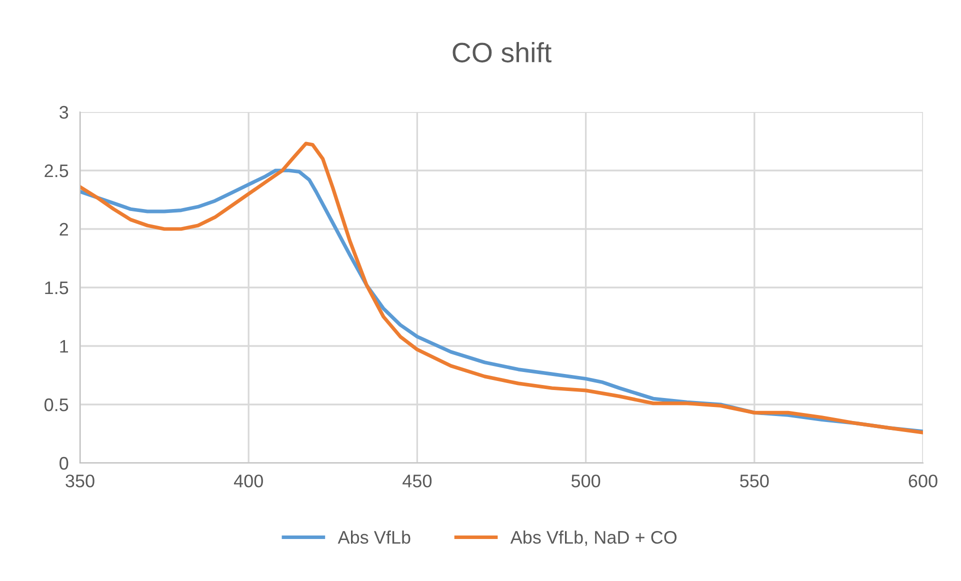  Describe the element at coordinates (64, 229) in the screenshot. I see `y-tick-label: 2` at that location.